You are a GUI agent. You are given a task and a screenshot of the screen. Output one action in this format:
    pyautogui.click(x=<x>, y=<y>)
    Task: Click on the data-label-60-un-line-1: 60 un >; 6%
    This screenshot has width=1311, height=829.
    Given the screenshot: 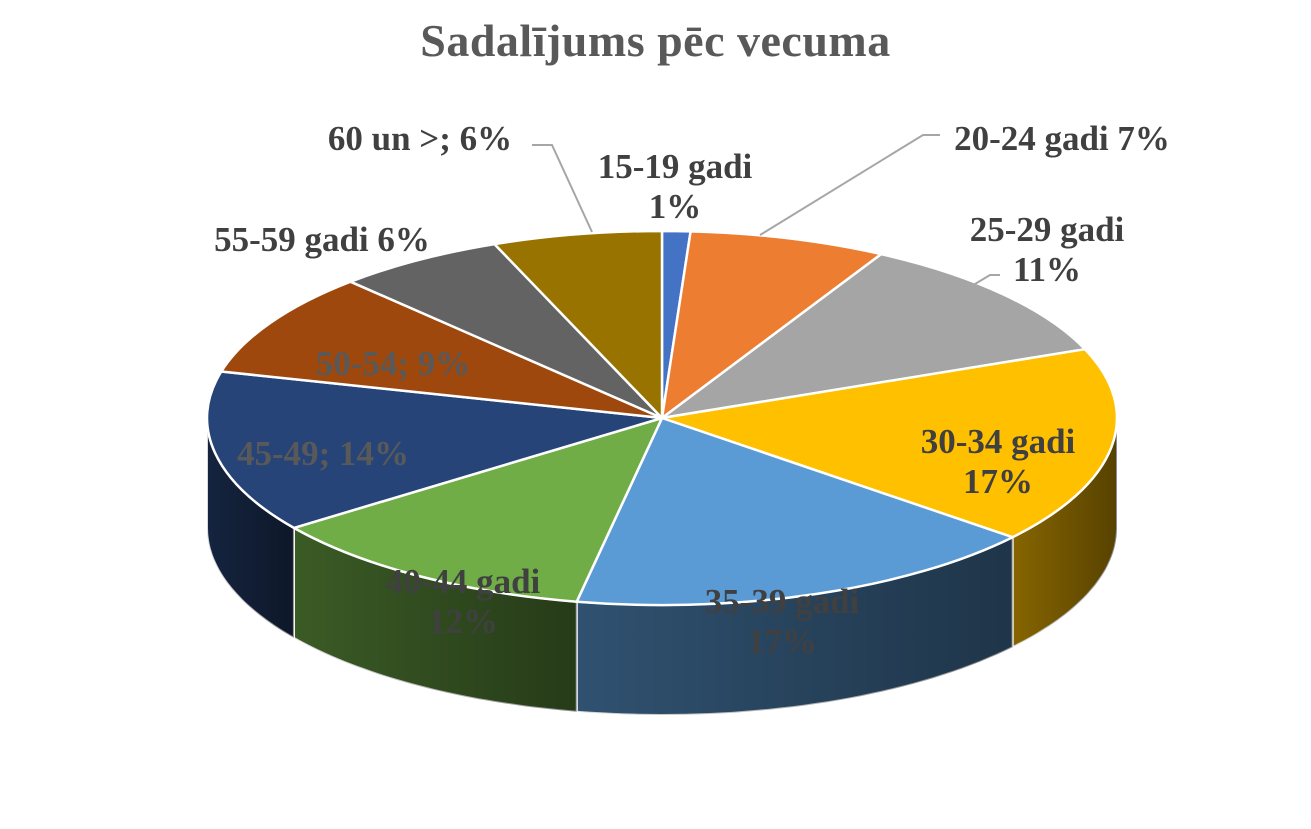 What is the action you would take?
    pyautogui.click(x=420, y=138)
    